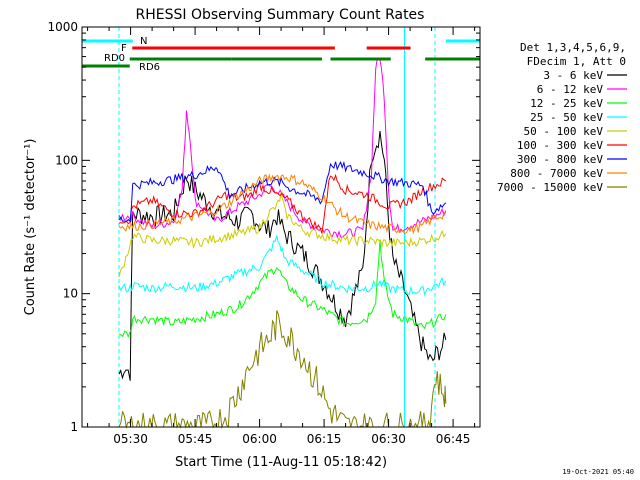 The width and height of the screenshot is (640, 480). What do you see at coordinates (280, 15) in the screenshot?
I see `chart-title: RHESSI Observing Summary Count Rates` at bounding box center [280, 15].